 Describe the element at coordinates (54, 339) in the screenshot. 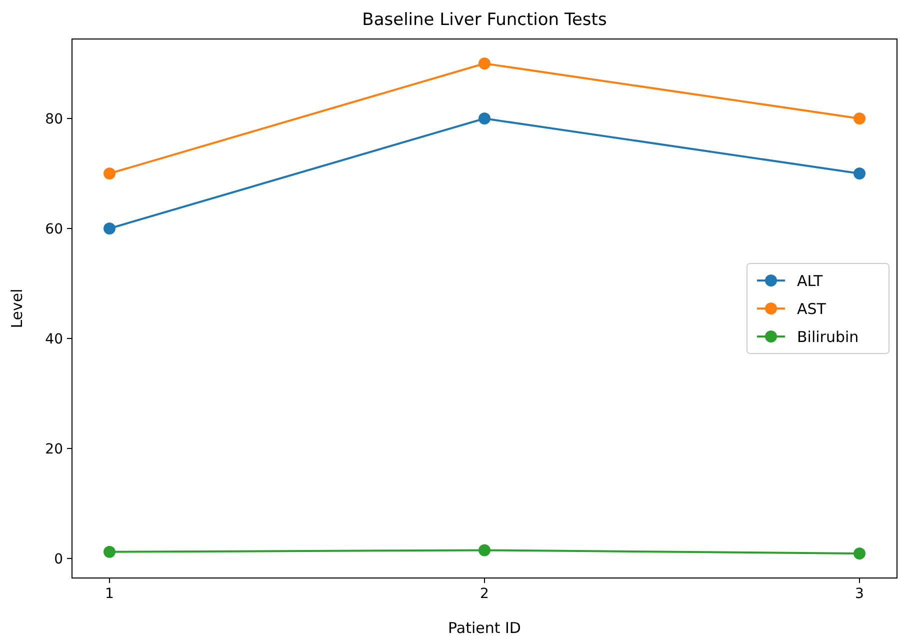

I see `y-tick-label: 40` at that location.